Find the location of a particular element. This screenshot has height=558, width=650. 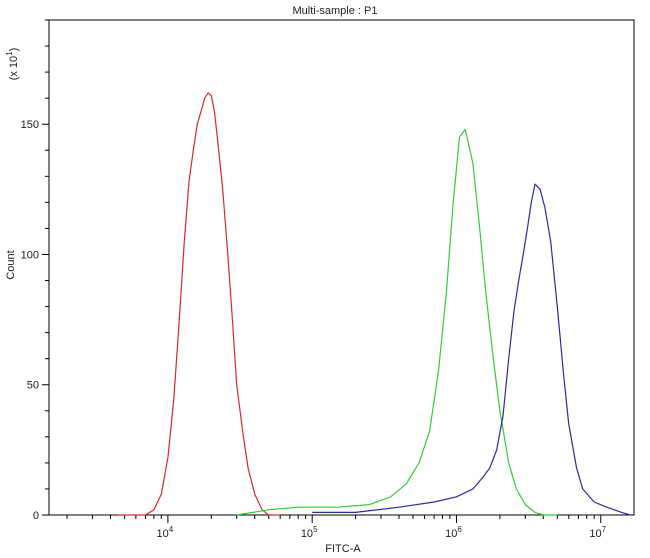

x-tick-label: 10⁷ is located at coordinates (597, 532).